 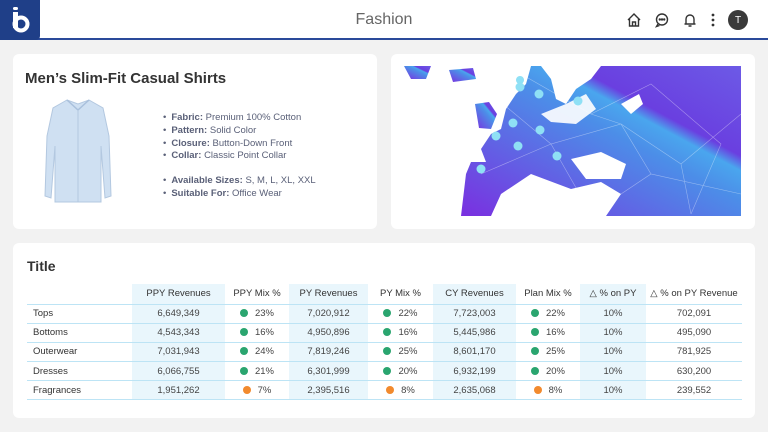 What do you see at coordinates (694, 314) in the screenshot?
I see `cell-d-py-rev: 702,091` at bounding box center [694, 314].